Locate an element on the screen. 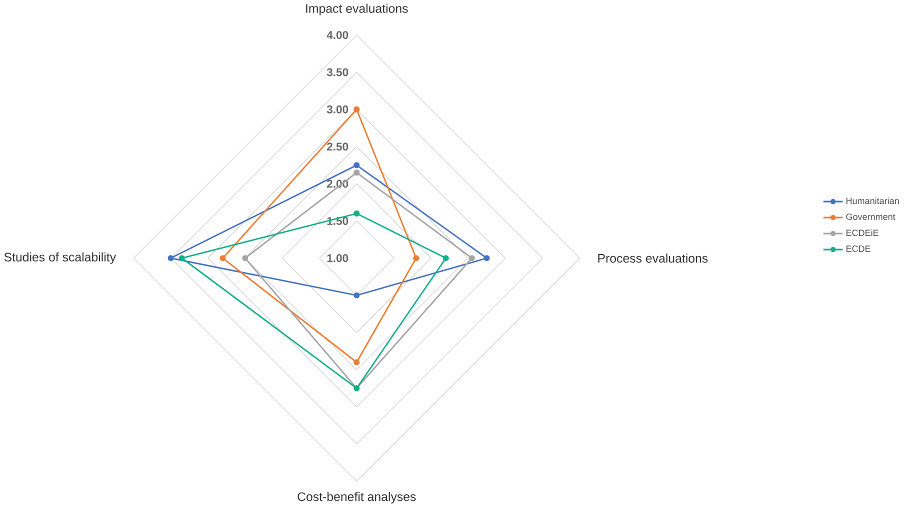  spoke-label: Cost-benefit analyses is located at coordinates (357, 498).